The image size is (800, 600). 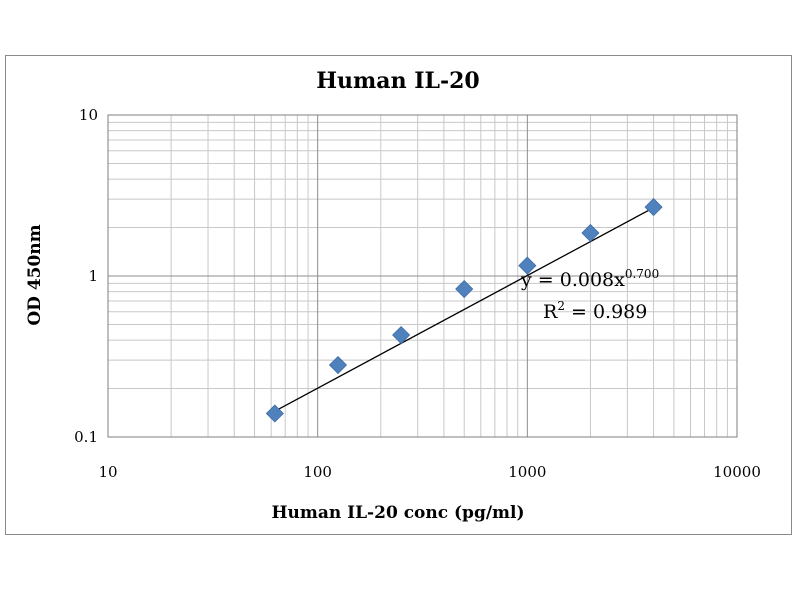 I want to click on x-tick-label: 100, so click(x=317, y=472).